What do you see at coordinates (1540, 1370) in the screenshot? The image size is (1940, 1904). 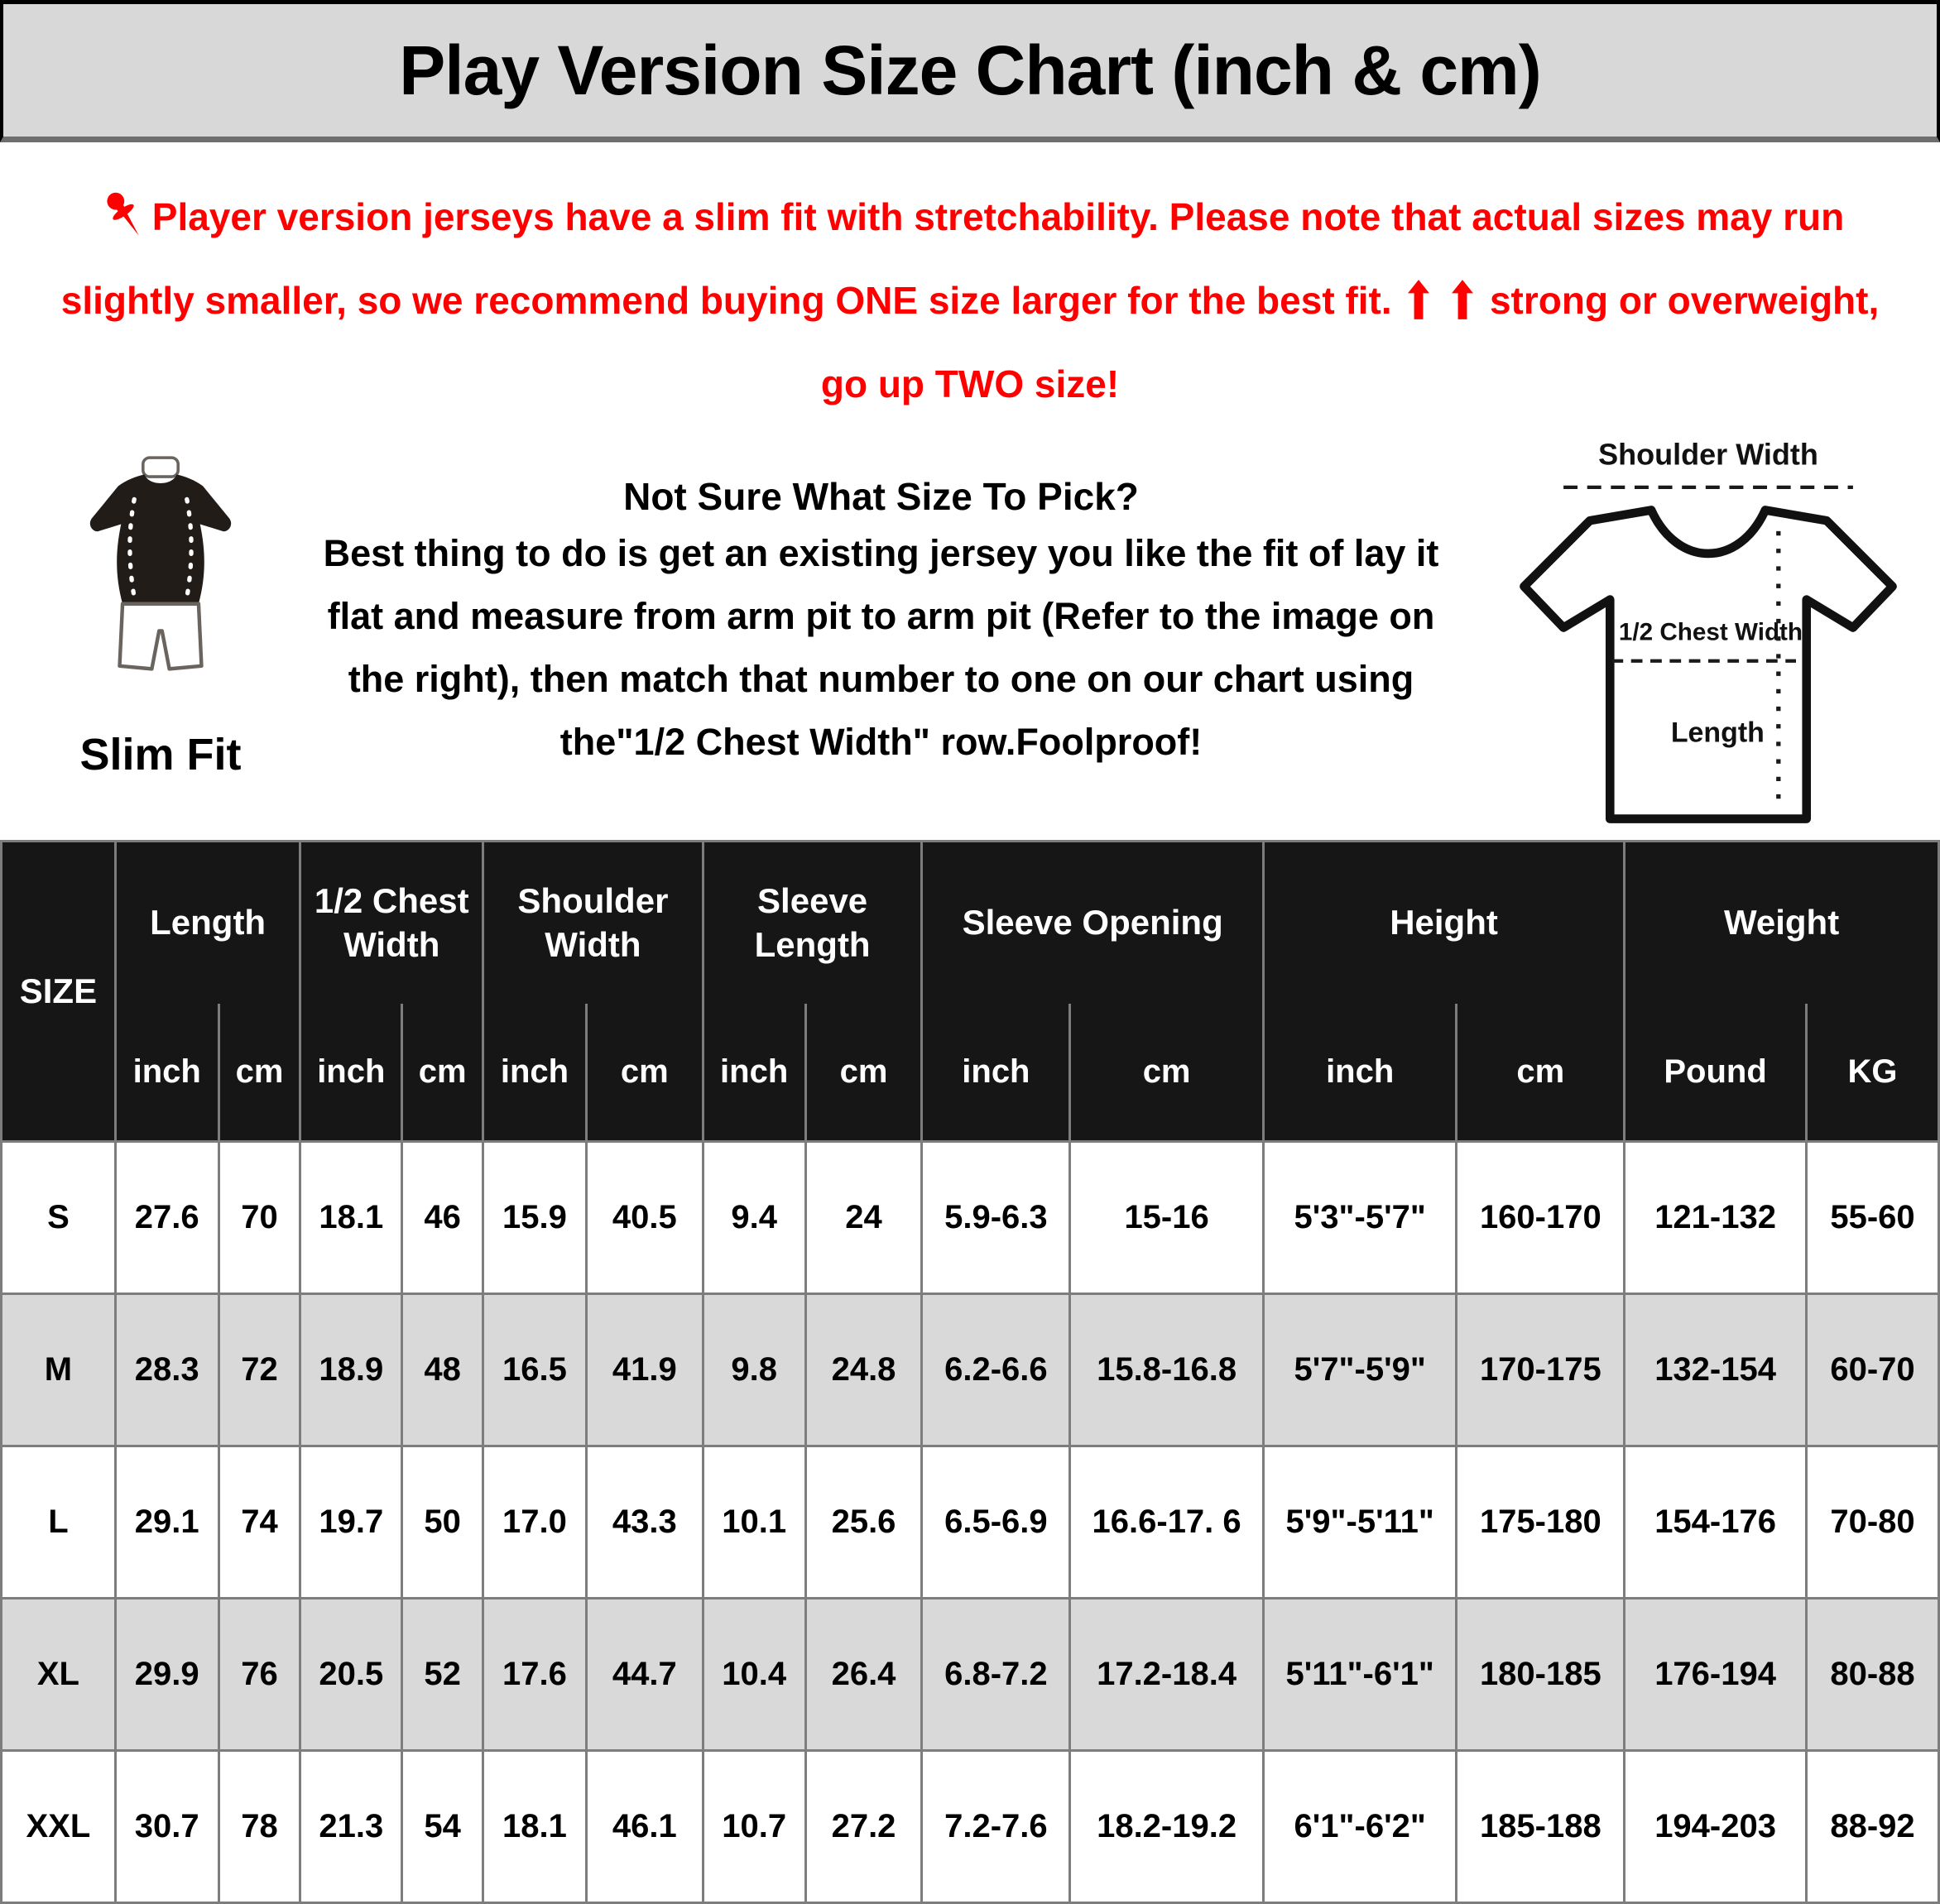 I see `measurement-cell: 170-175` at bounding box center [1540, 1370].